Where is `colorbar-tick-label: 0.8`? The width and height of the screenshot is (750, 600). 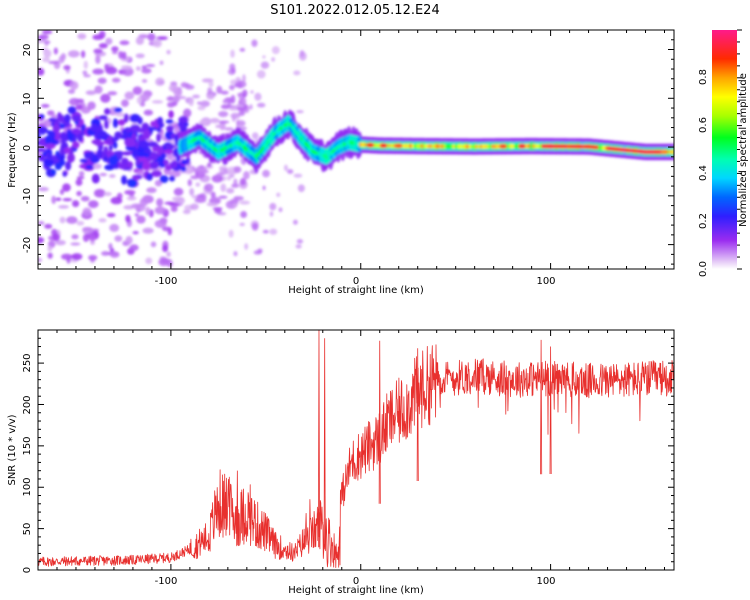
colorbar-tick-label: 0.8 is located at coordinates (703, 77).